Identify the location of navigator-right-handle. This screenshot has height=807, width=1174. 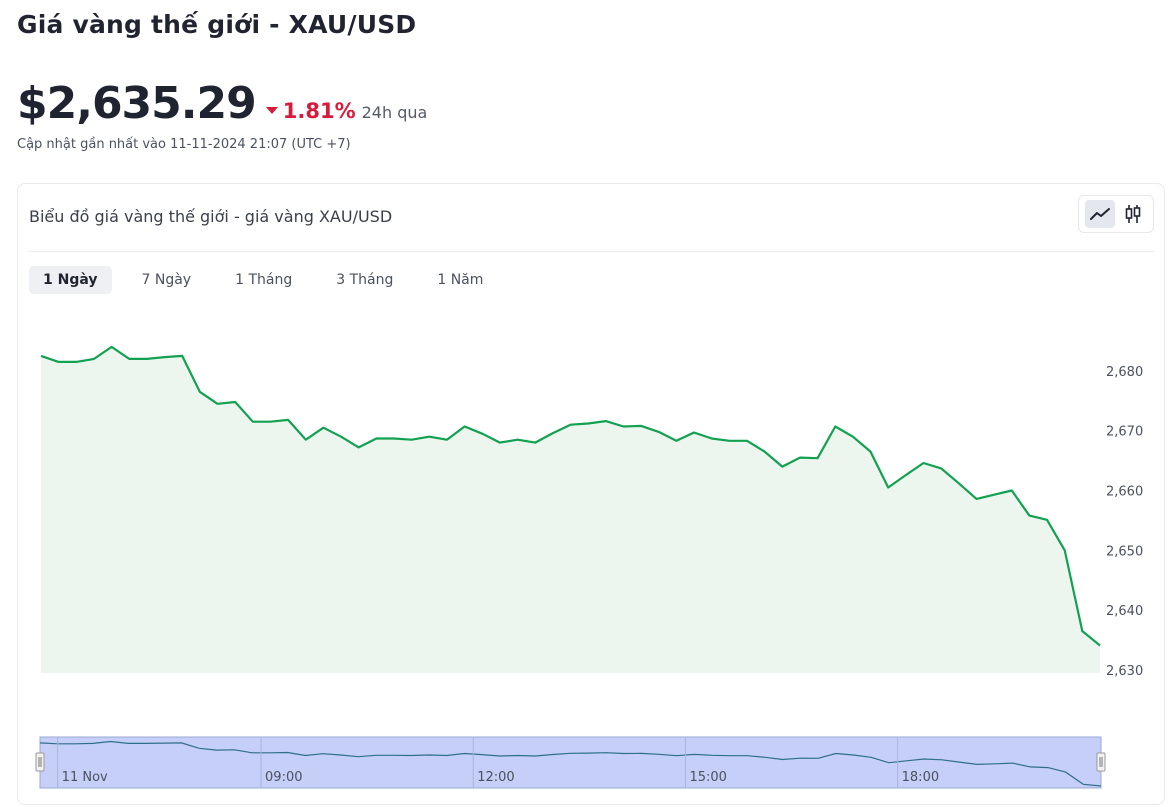
(1101, 762).